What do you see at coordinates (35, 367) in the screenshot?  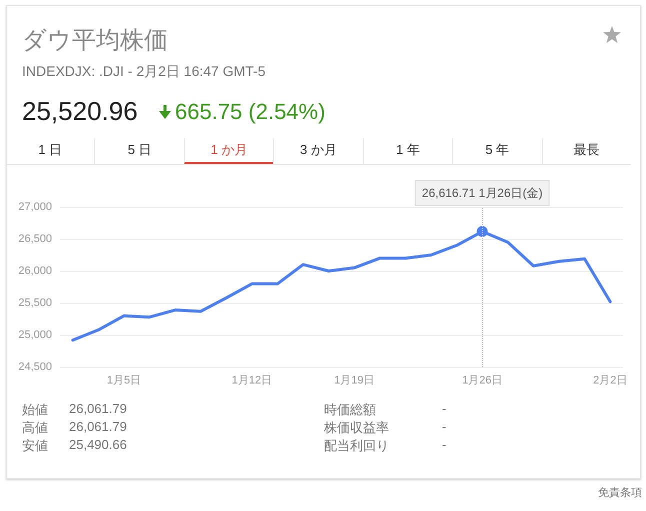 I see `y-tick-label: 24,500` at bounding box center [35, 367].